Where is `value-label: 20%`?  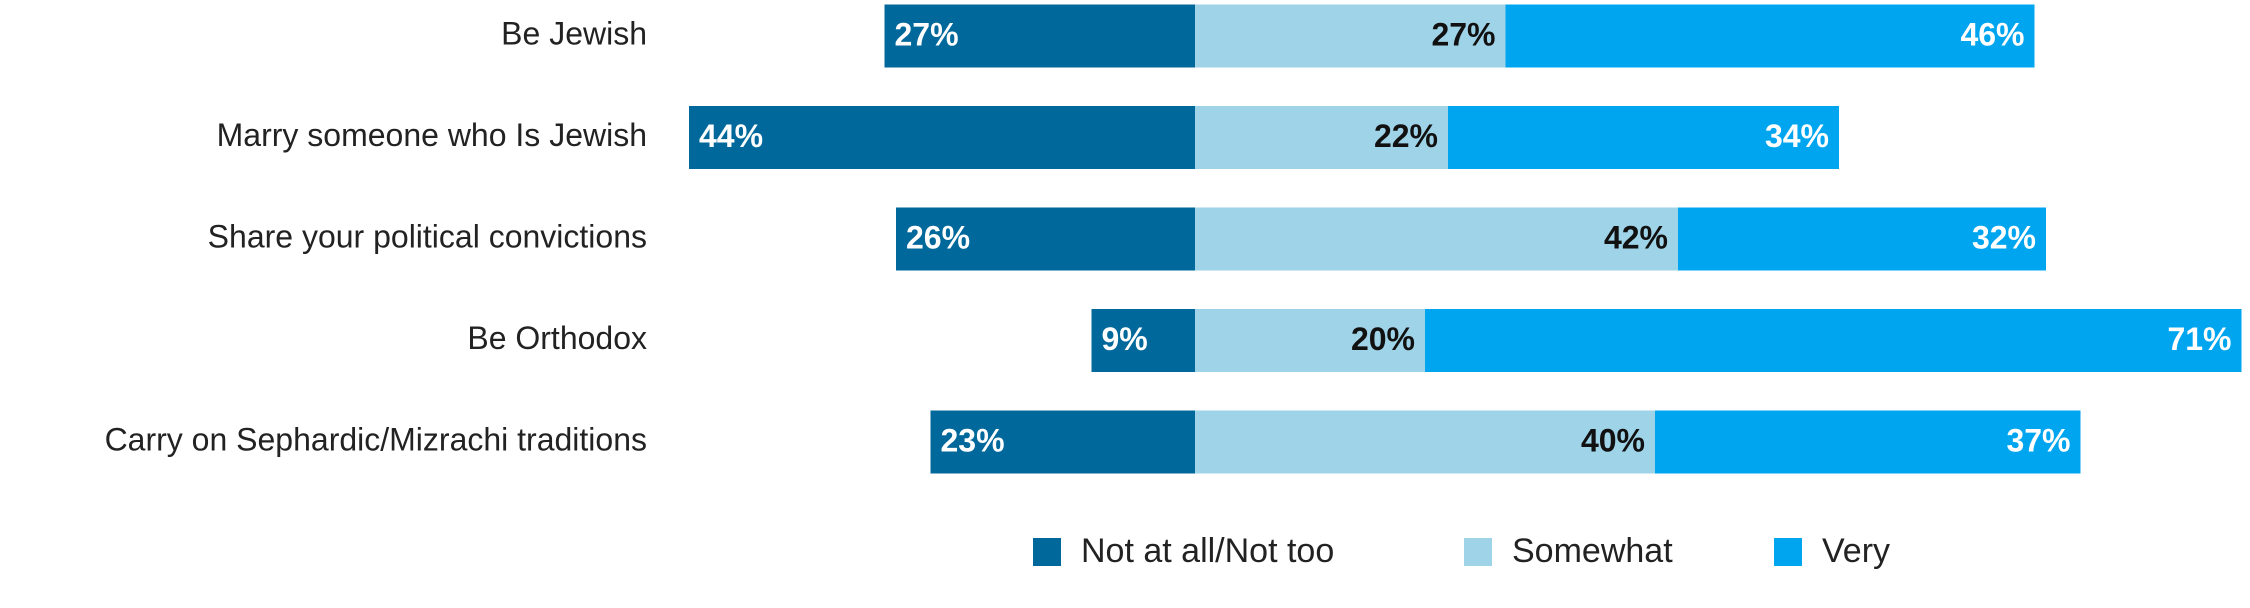
value-label: 20% is located at coordinates (1383, 339).